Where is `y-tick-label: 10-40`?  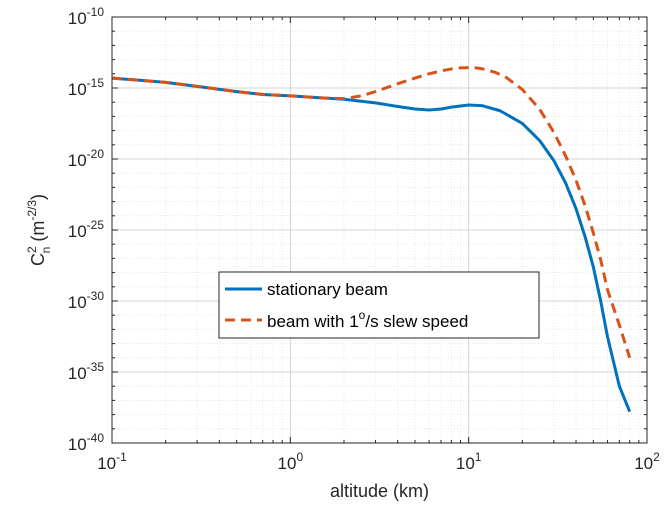
y-tick-label: 10-40 is located at coordinates (86, 442).